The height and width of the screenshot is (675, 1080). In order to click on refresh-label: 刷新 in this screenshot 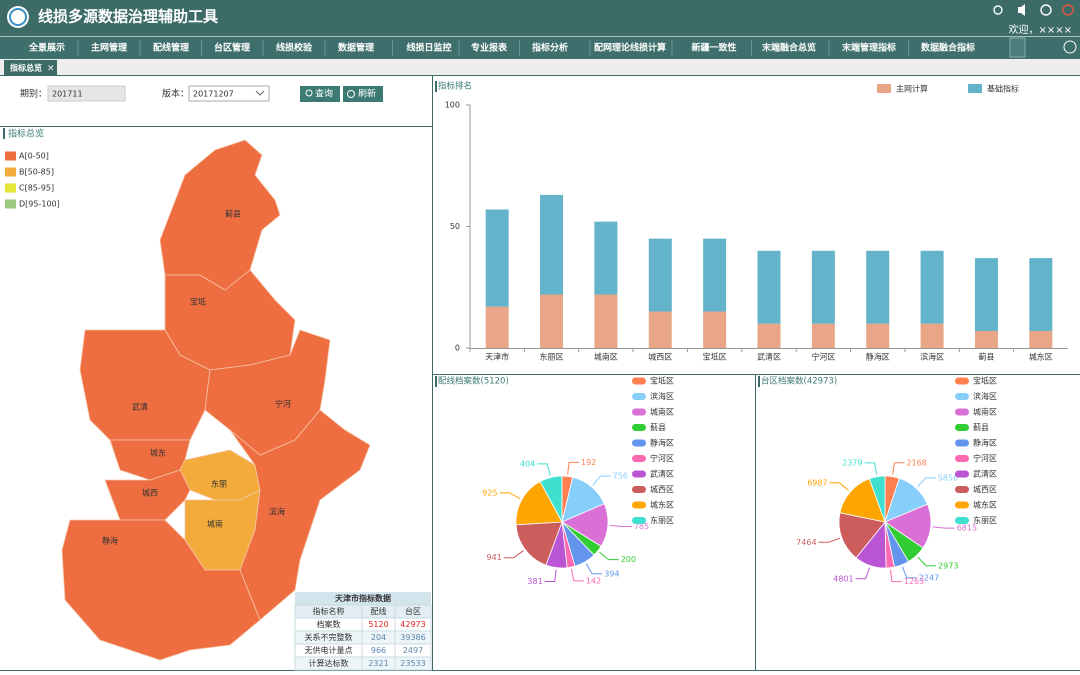, I will do `click(367, 94)`.